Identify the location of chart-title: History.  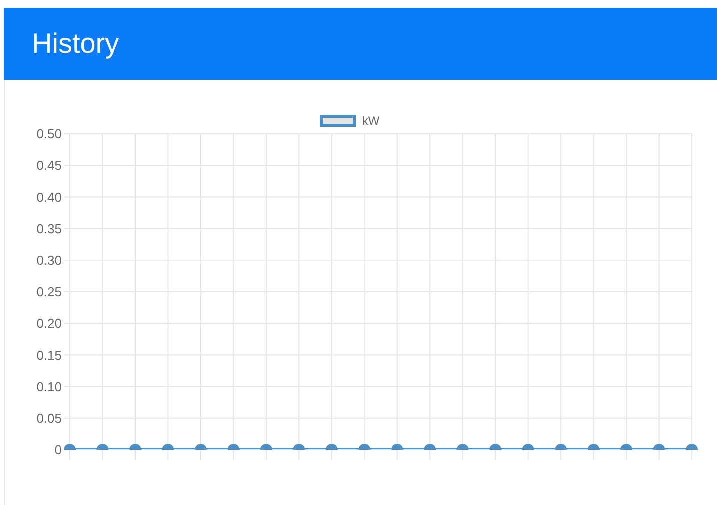
(360, 44).